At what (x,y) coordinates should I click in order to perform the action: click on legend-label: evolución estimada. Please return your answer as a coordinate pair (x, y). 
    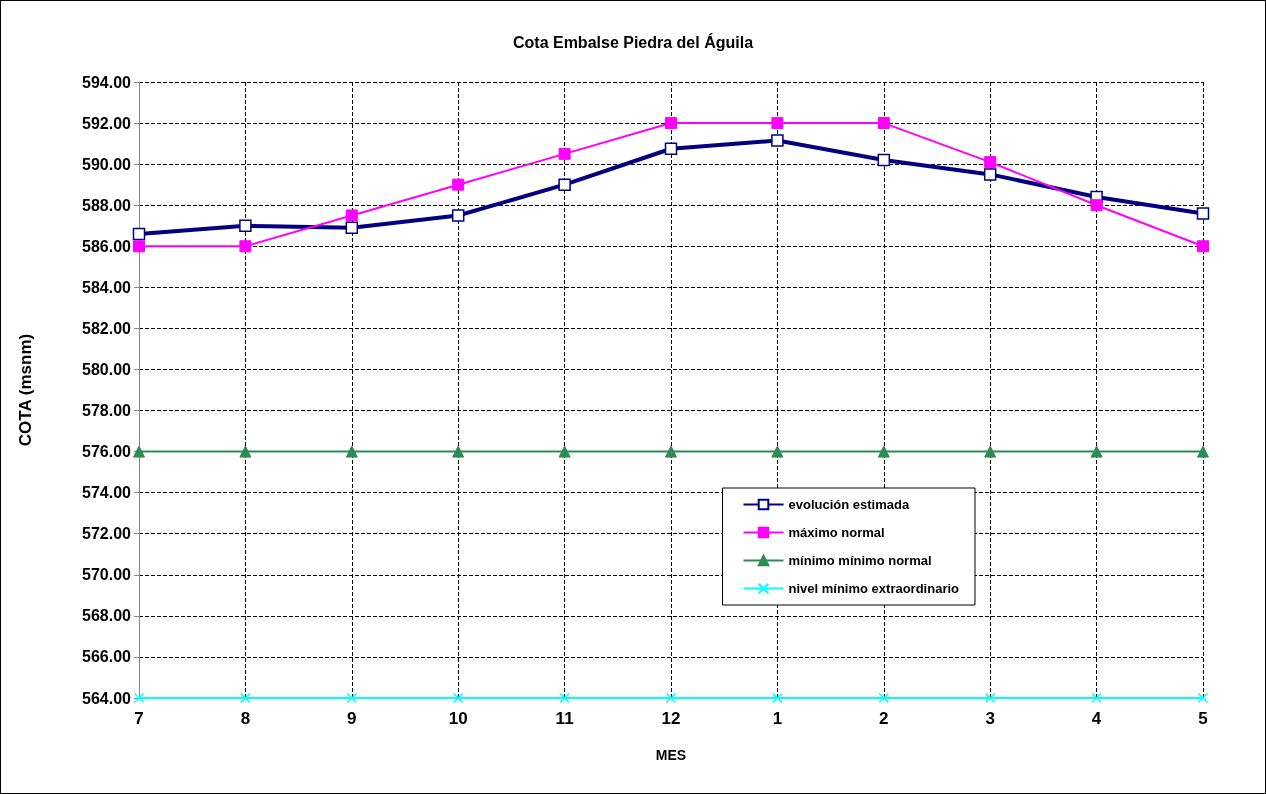
    Looking at the image, I should click on (849, 504).